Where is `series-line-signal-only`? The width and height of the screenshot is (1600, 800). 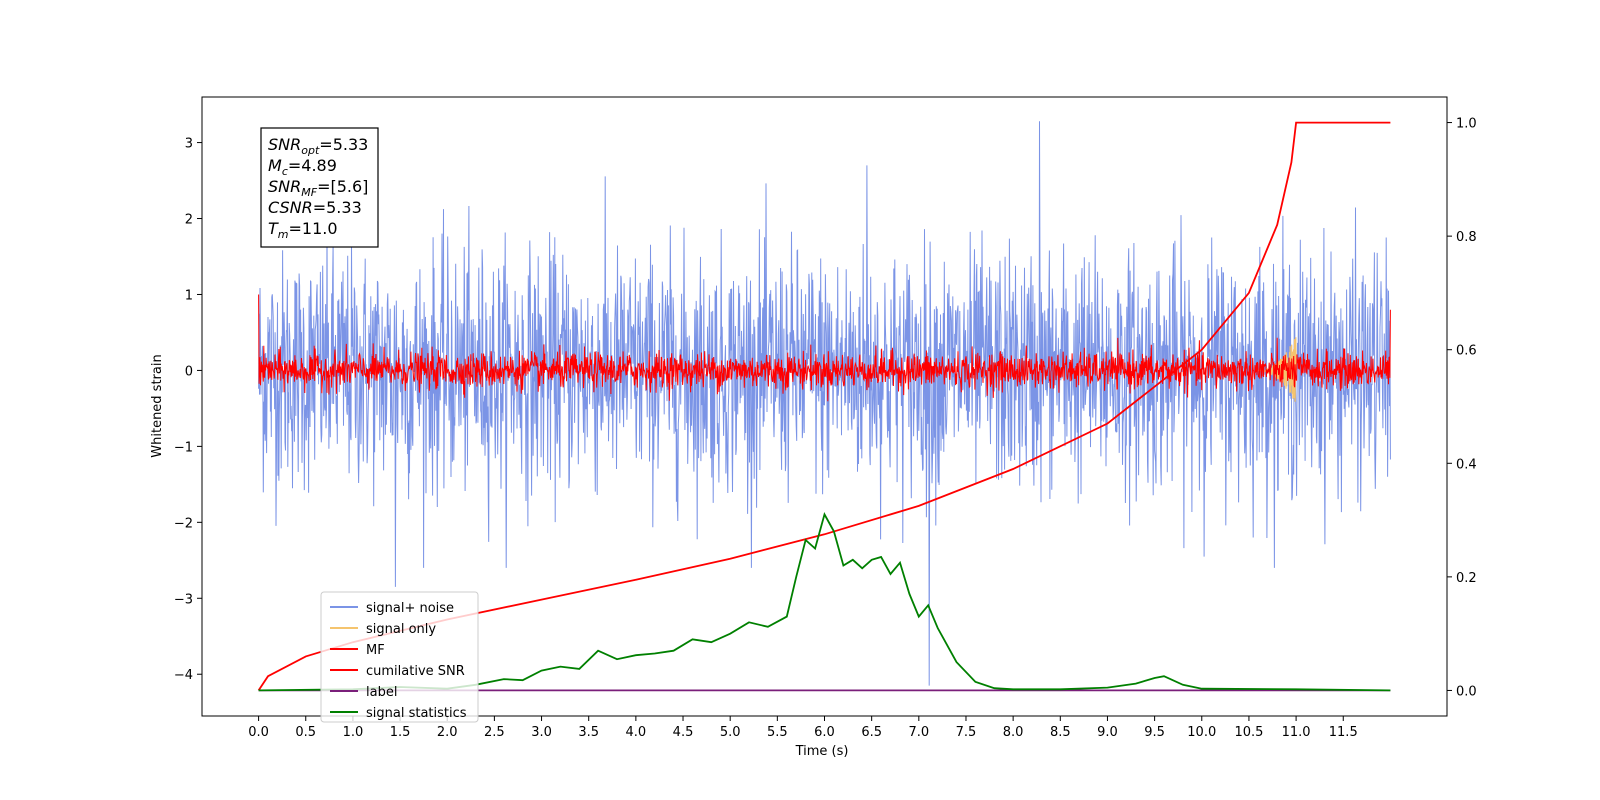
series-line-signal-only is located at coordinates (1277, 369).